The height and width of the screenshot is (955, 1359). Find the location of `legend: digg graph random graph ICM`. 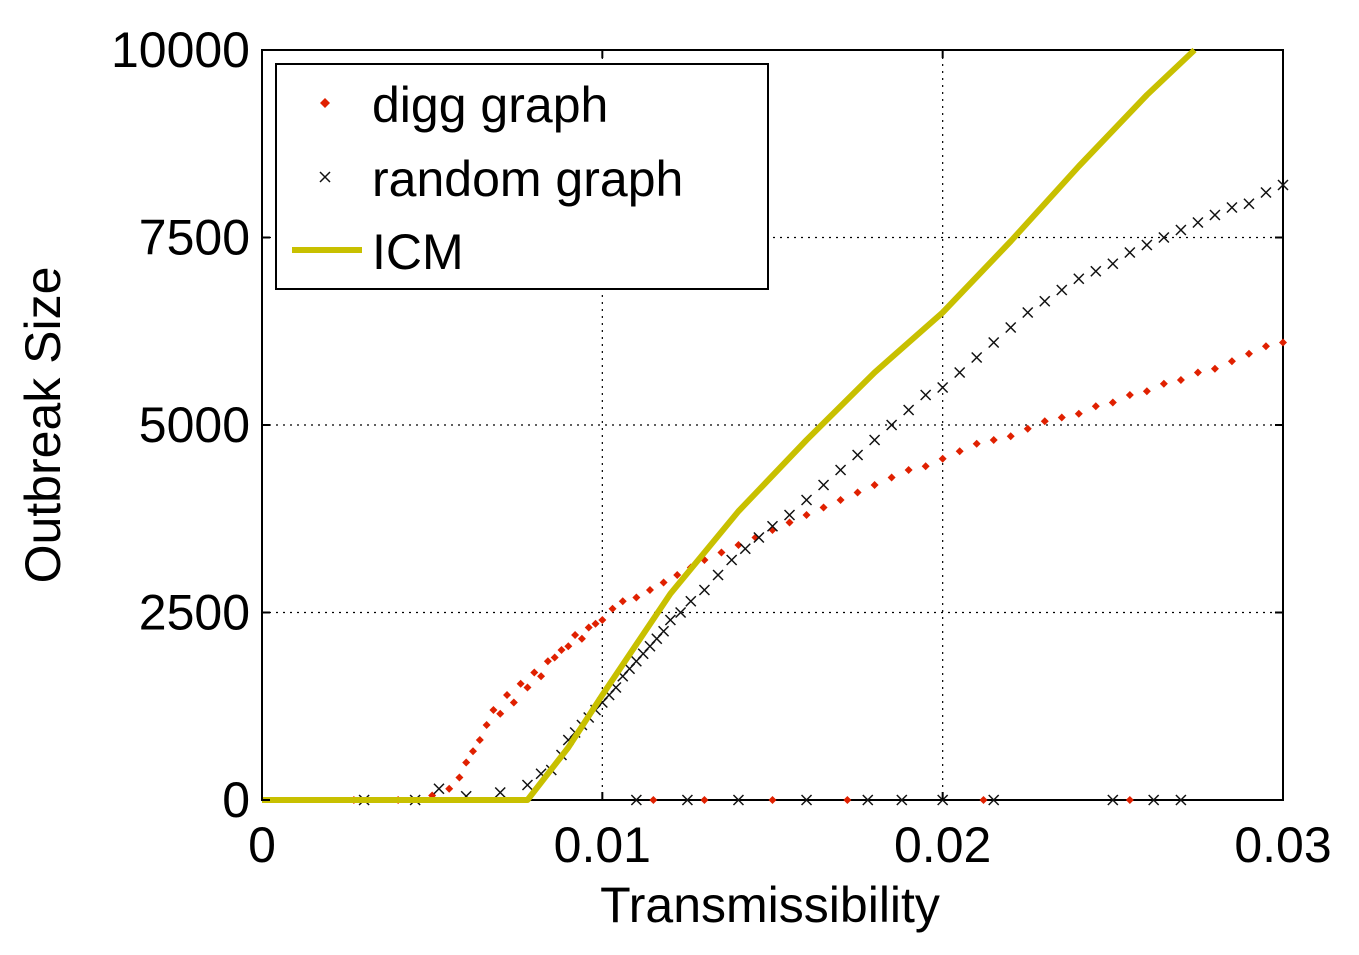

legend: digg graph random graph ICM is located at coordinates (522, 176).